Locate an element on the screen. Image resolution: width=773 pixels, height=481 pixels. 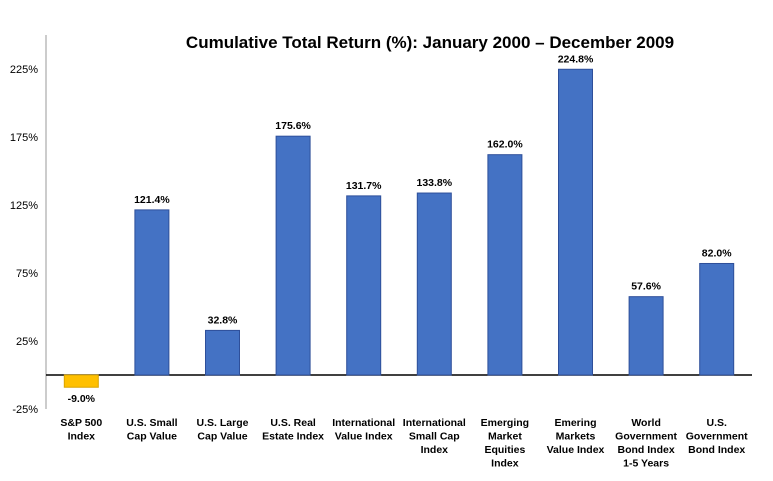
y-tick-label: 225% is located at coordinates (24, 70).